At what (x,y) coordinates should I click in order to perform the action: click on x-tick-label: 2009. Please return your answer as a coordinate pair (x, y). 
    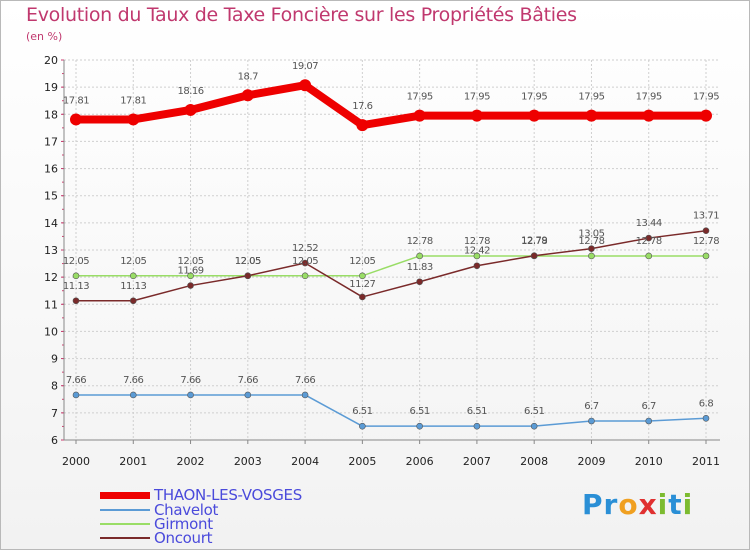
    Looking at the image, I should click on (591, 461).